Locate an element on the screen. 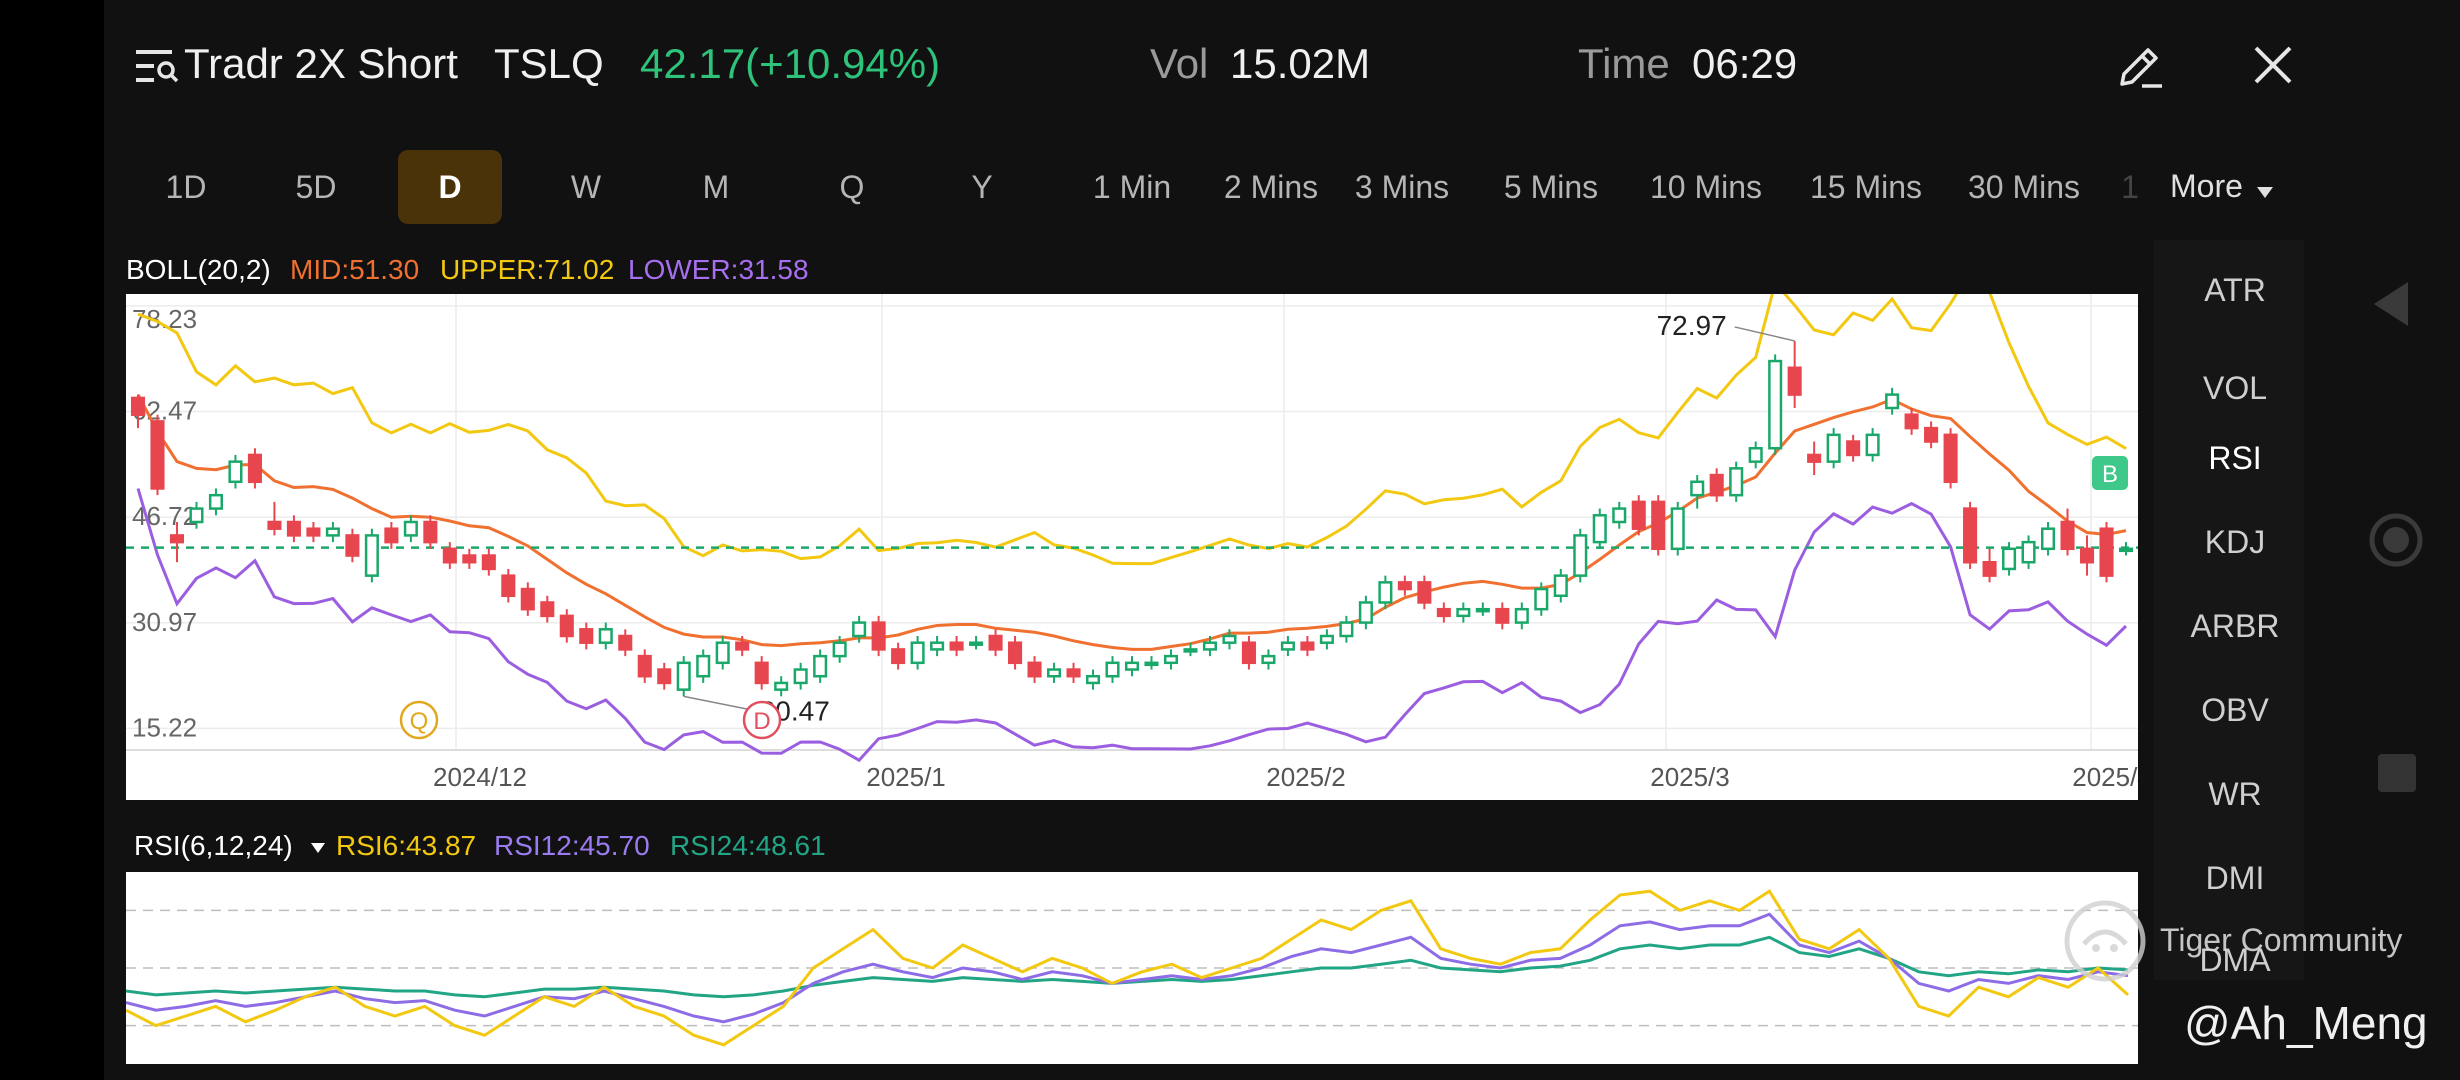  tab-timeframe-m: M is located at coordinates (716, 187).